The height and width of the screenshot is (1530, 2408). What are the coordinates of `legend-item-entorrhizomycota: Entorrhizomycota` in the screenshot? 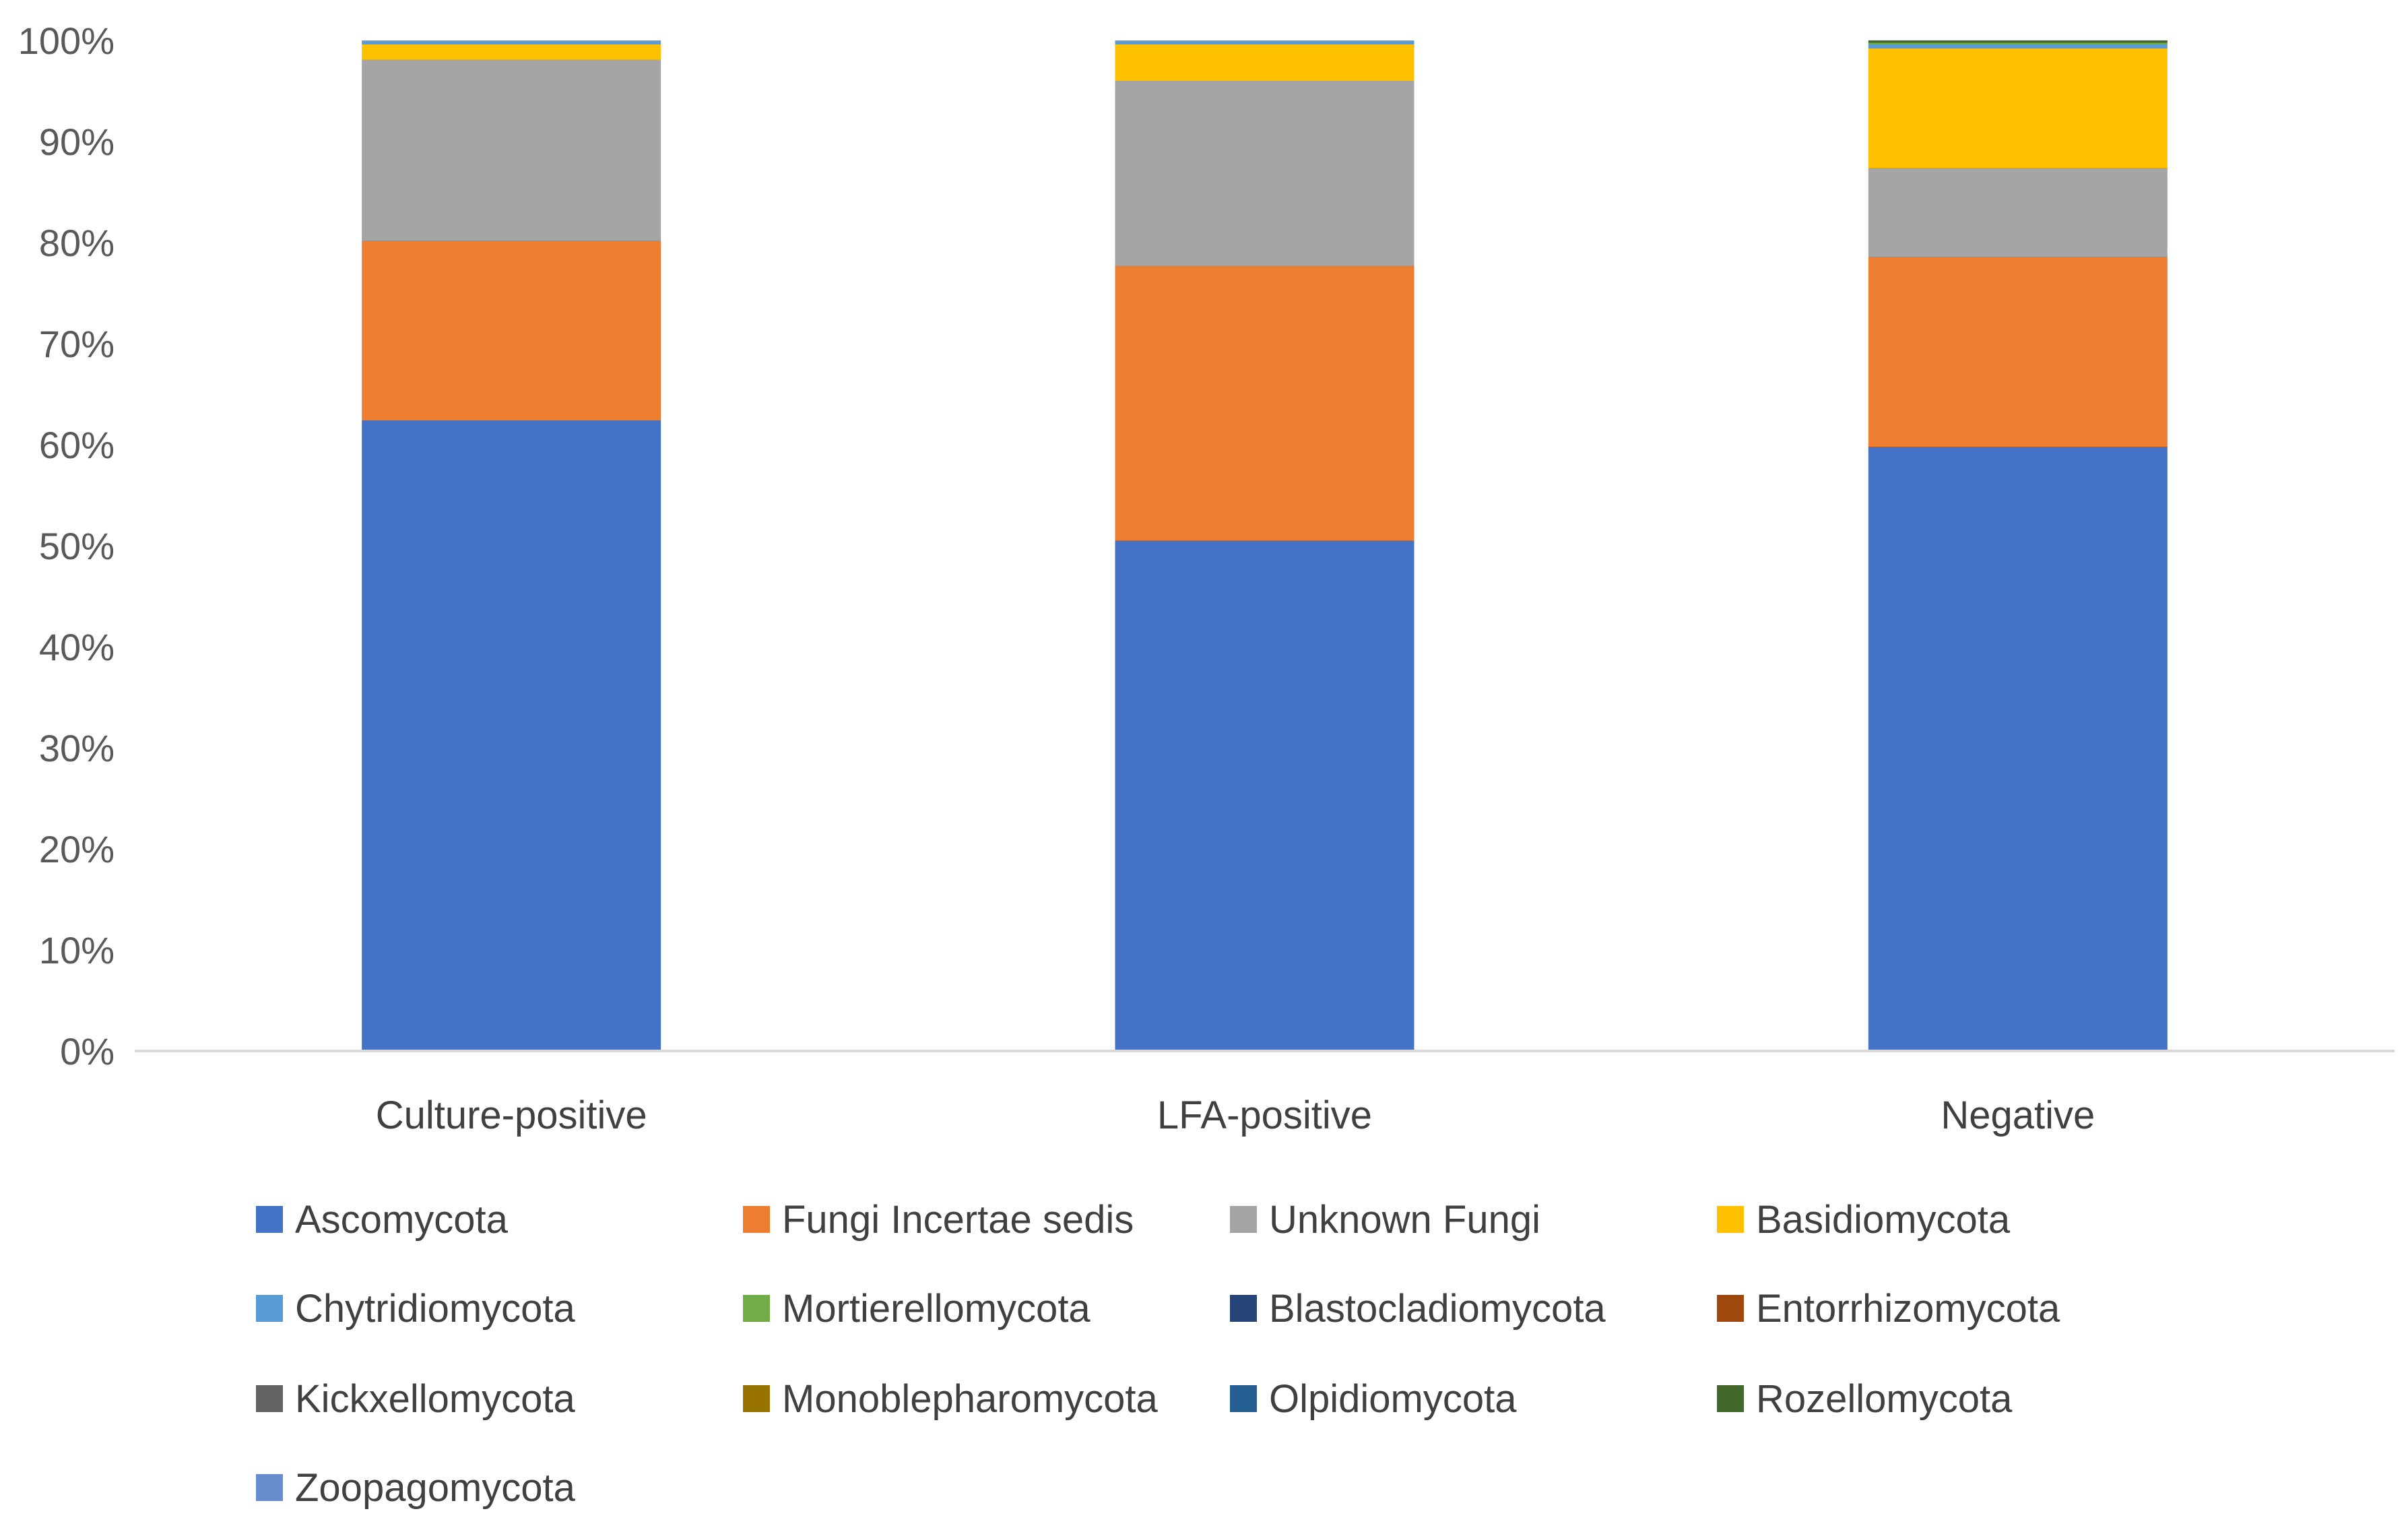 It's located at (1888, 1309).